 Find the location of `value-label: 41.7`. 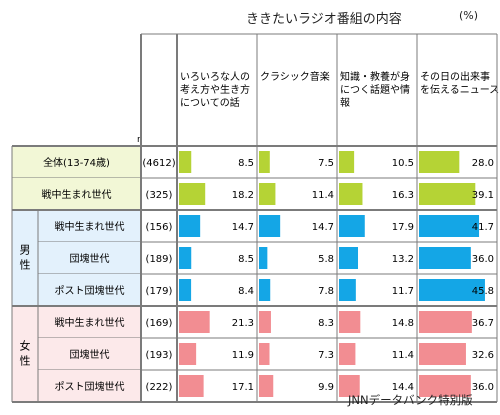

value-label: 41.7 is located at coordinates (483, 227).